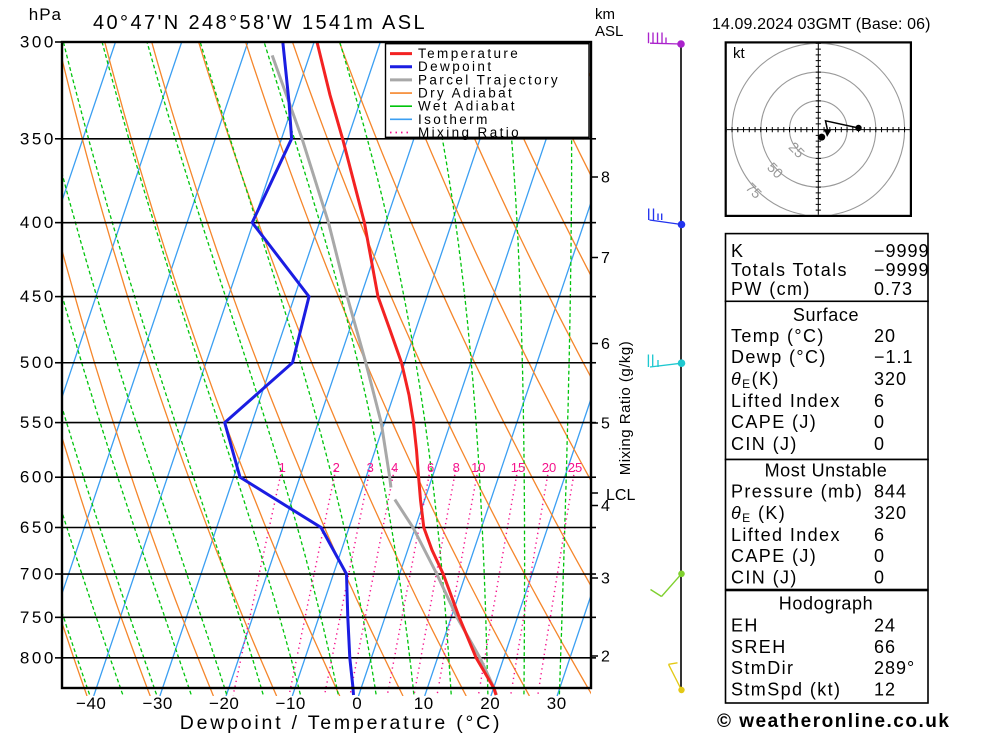  Describe the element at coordinates (489, 79) in the screenshot. I see `svg-text: Parcel Trajectory` at that location.